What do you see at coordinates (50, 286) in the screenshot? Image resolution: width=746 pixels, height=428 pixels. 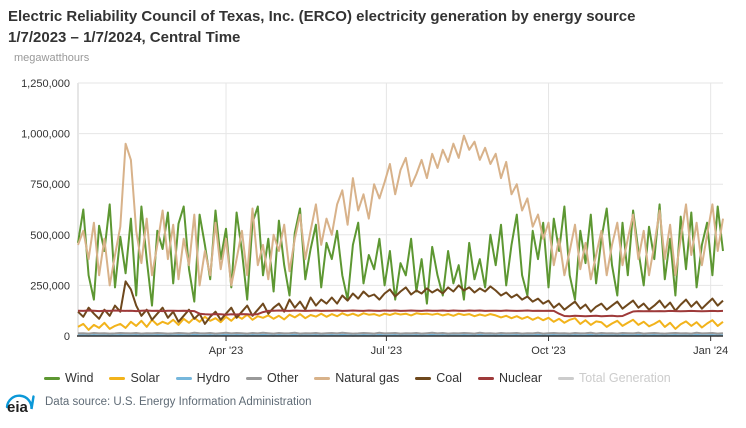 I see `y-tick-label: 250,000` at bounding box center [50, 286].